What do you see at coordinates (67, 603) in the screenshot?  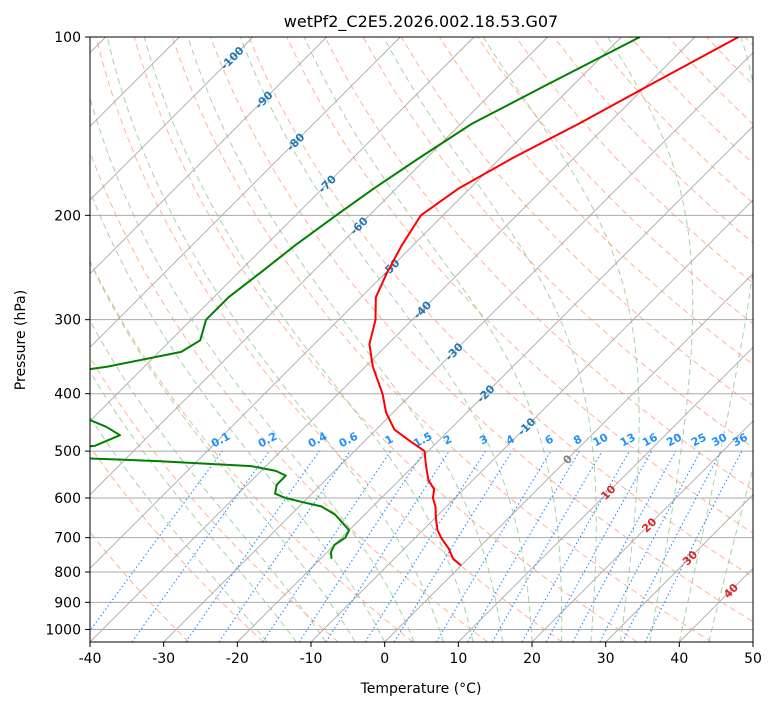 I see `y-tick-label: 900` at bounding box center [67, 603].